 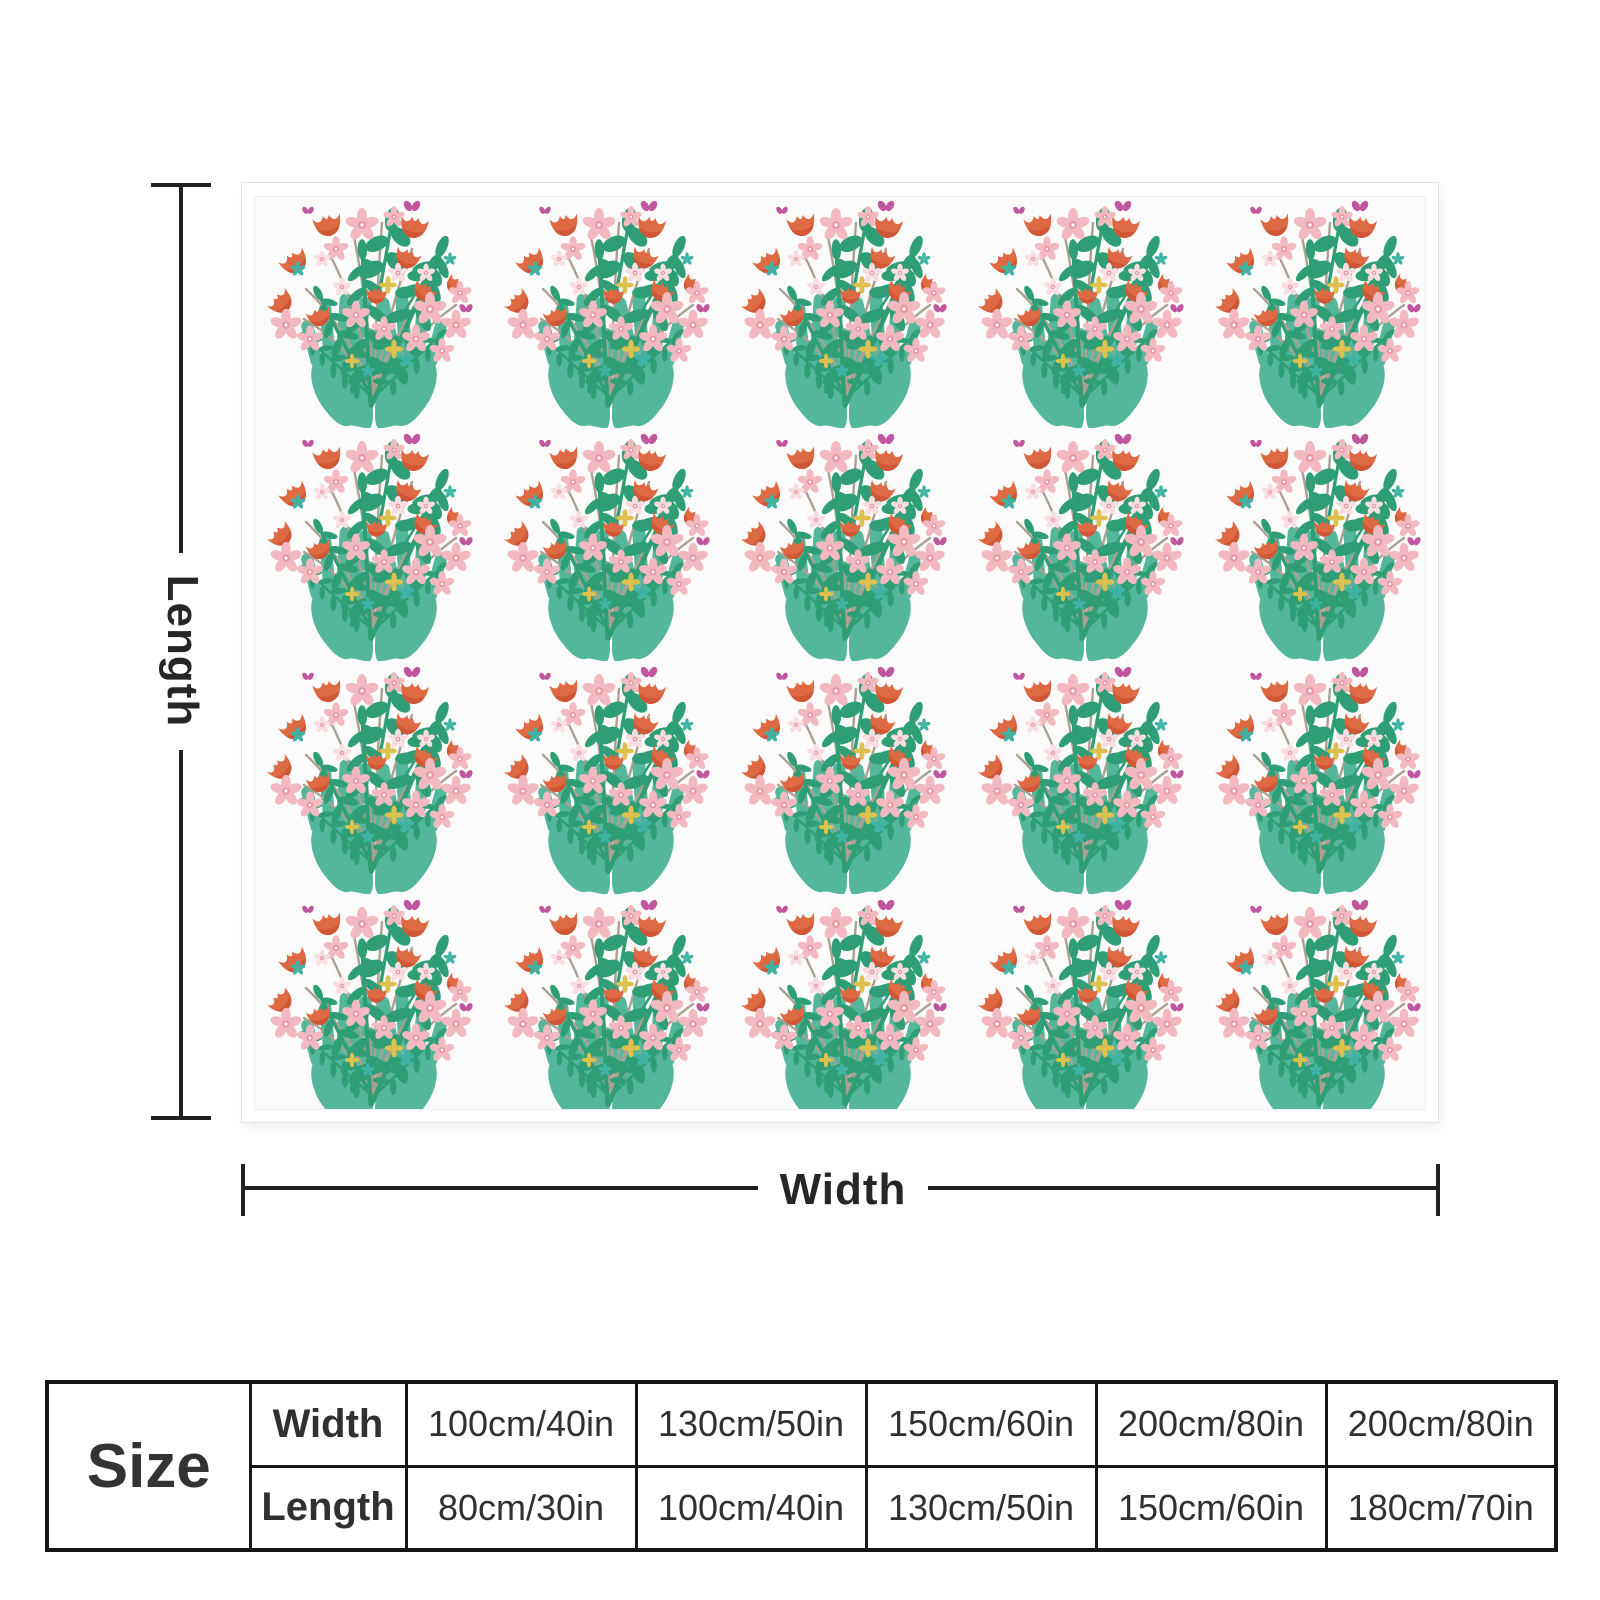 What do you see at coordinates (843, 1189) in the screenshot?
I see `width-label: Width` at bounding box center [843, 1189].